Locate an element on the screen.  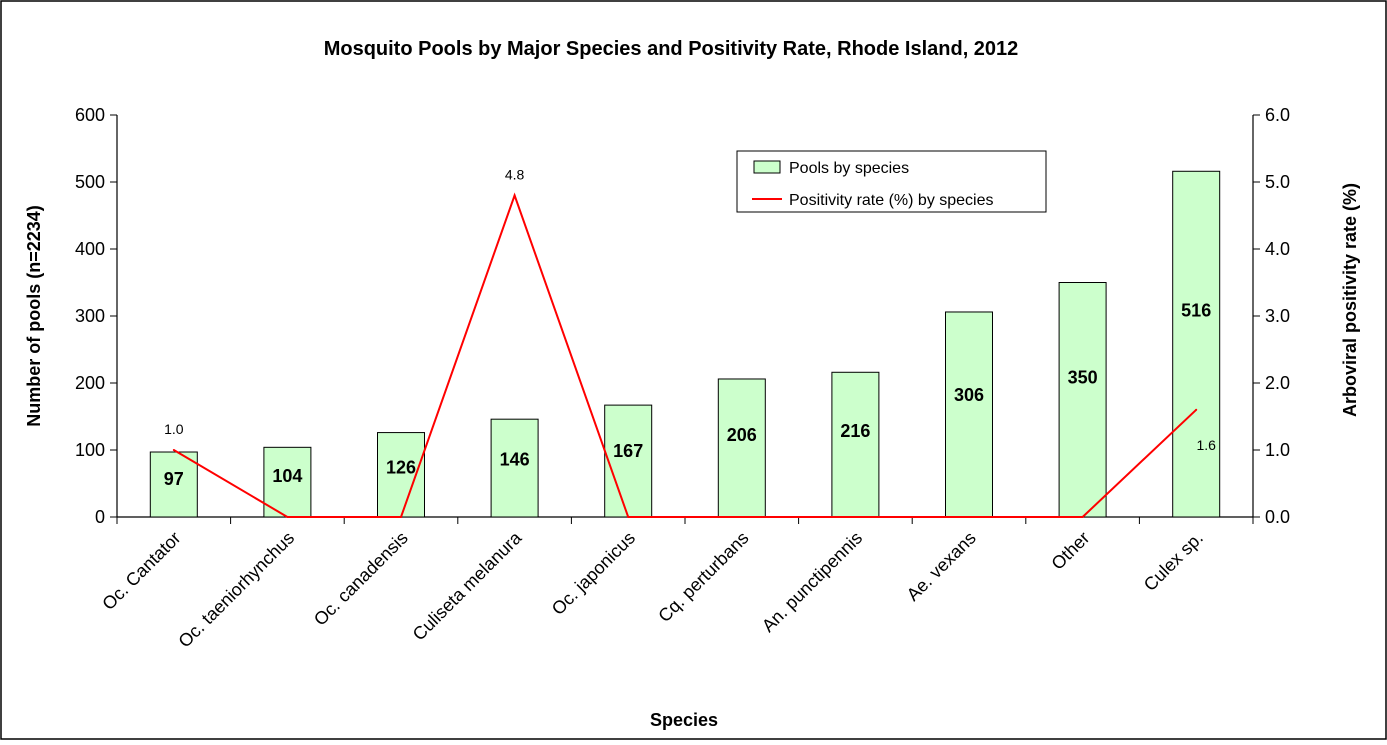
bar-value-label: 167 is located at coordinates (628, 451).